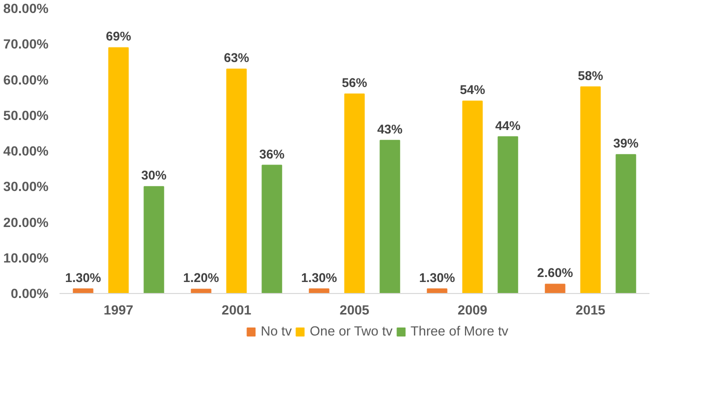  I want to click on data-label: 39%, so click(626, 143).